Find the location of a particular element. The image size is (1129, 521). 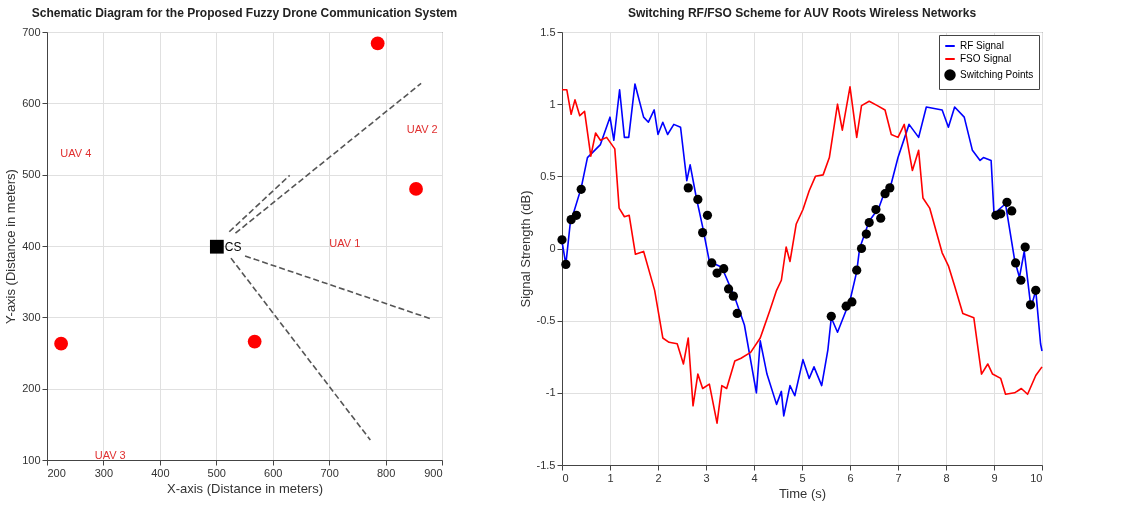

chart-title: Schematic Diagram for the Proposed Fuzzy Drone Communication System is located at coordinates (244, 13).